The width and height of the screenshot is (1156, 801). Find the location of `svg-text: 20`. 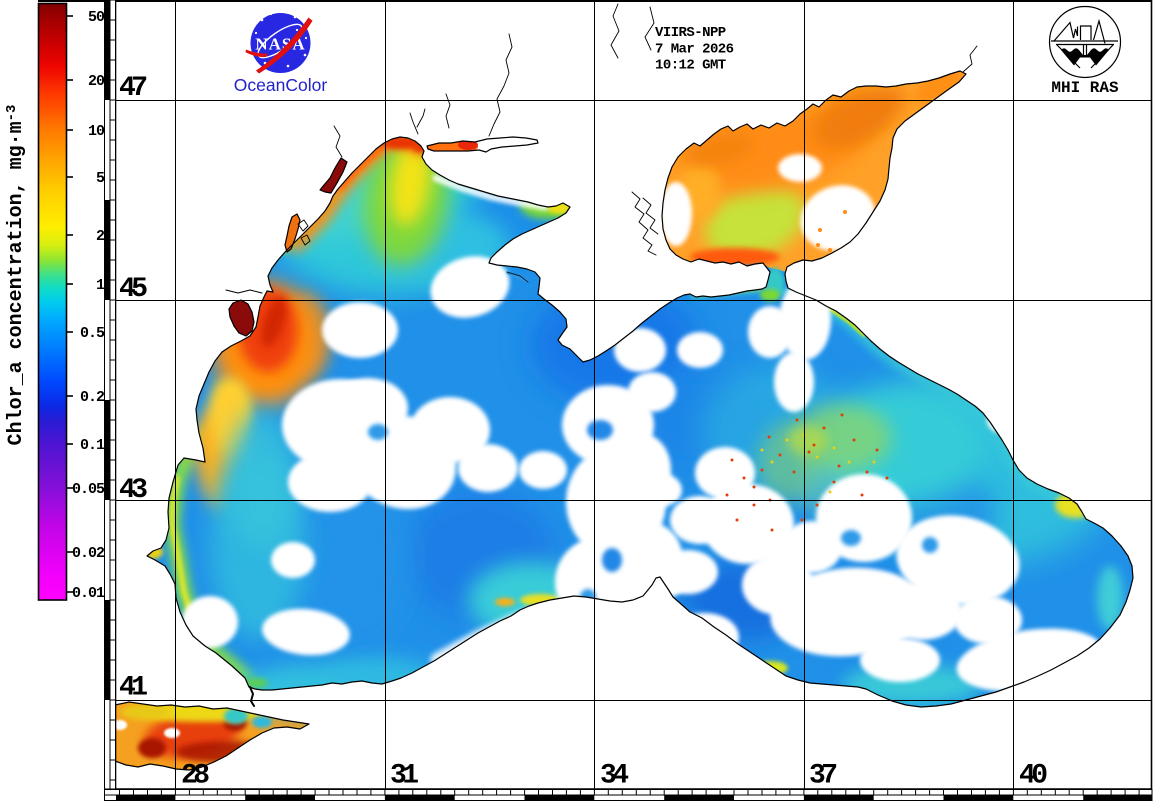

svg-text: 20 is located at coordinates (96, 81).